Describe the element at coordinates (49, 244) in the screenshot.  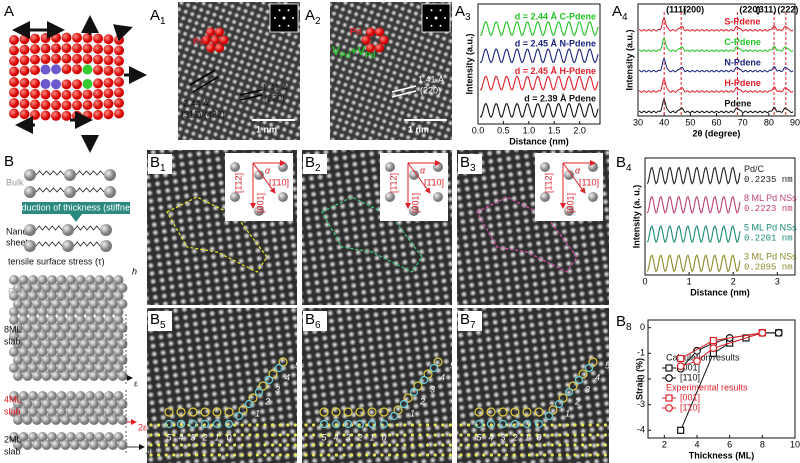
I see `spring` at that location.